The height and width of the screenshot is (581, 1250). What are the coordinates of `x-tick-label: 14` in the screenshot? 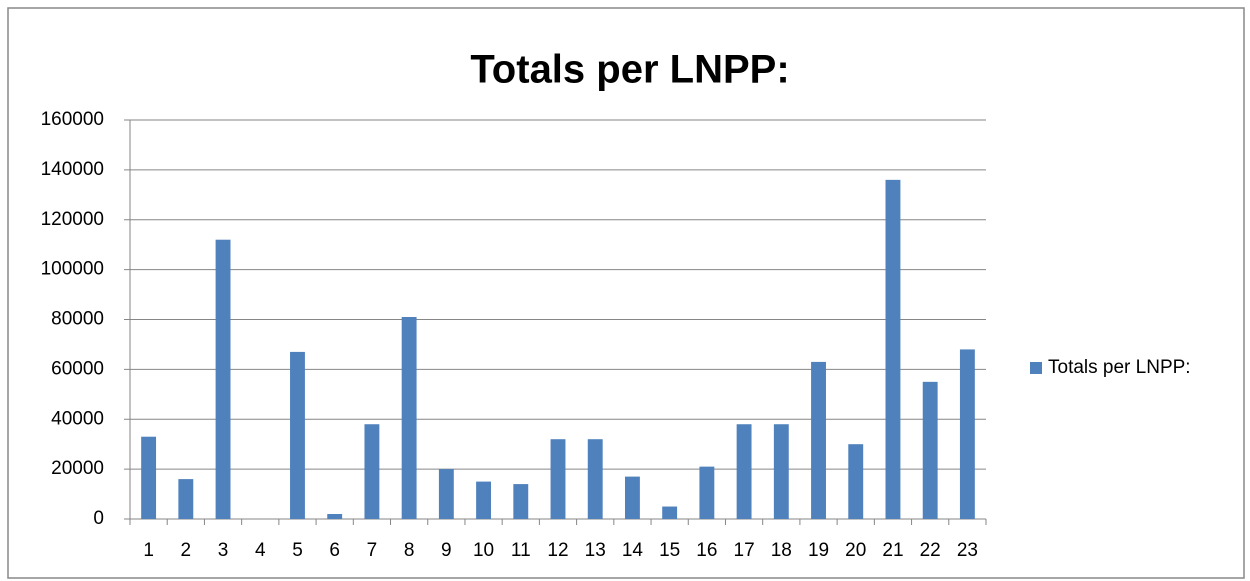 It's located at (633, 550).